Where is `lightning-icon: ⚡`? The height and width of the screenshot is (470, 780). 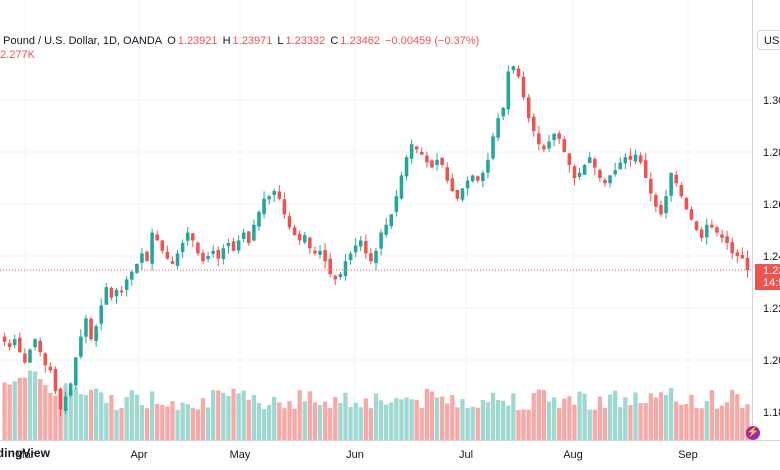 lightning-icon: ⚡ is located at coordinates (753, 433).